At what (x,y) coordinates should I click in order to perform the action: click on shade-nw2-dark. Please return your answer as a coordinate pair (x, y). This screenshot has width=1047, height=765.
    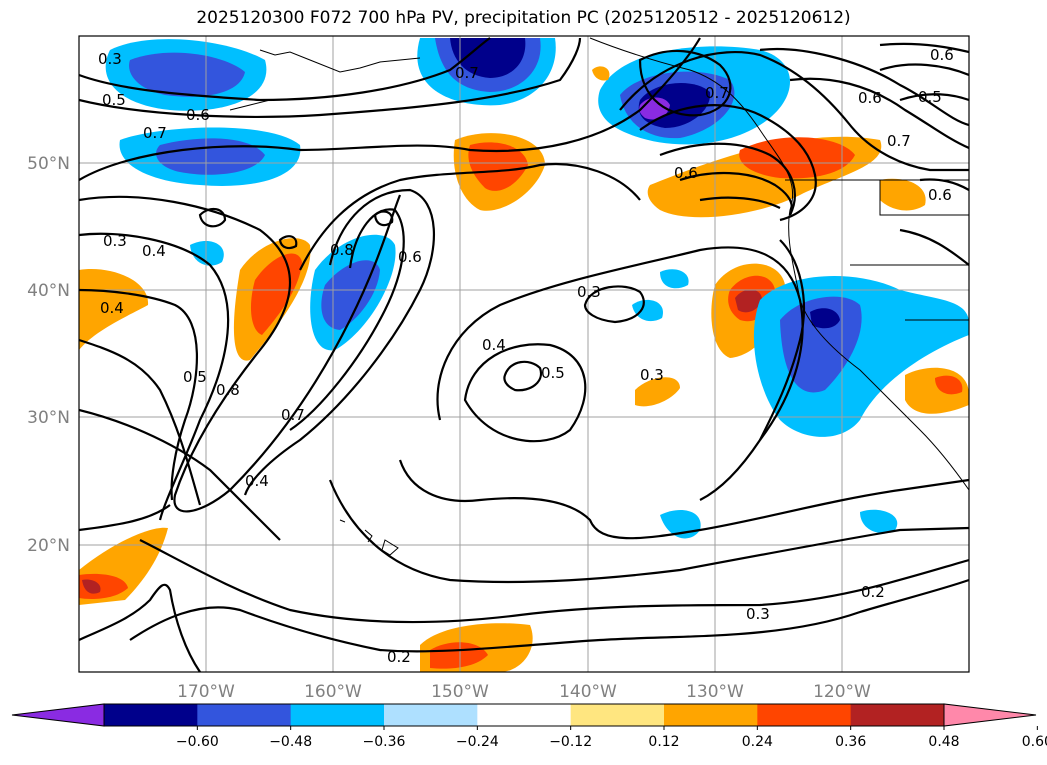
    Looking at the image, I should click on (210, 156).